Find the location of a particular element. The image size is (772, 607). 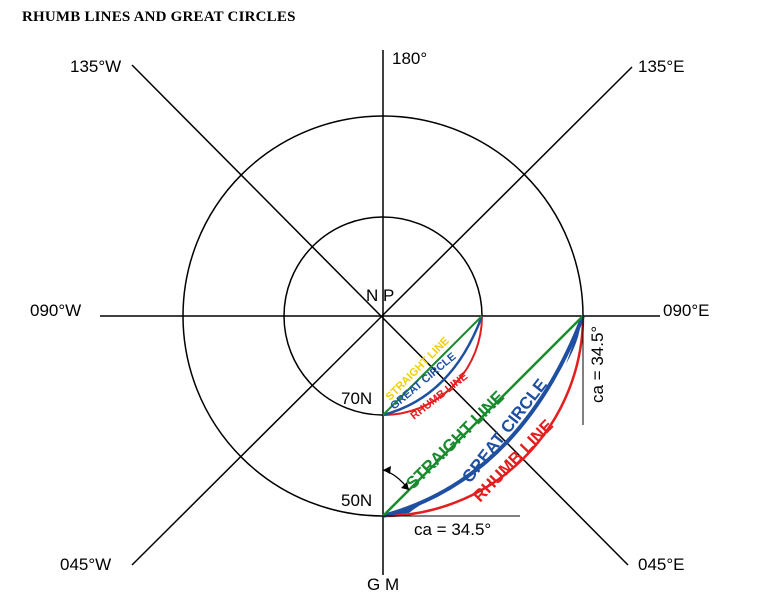

label-west: 090°W is located at coordinates (55, 310).